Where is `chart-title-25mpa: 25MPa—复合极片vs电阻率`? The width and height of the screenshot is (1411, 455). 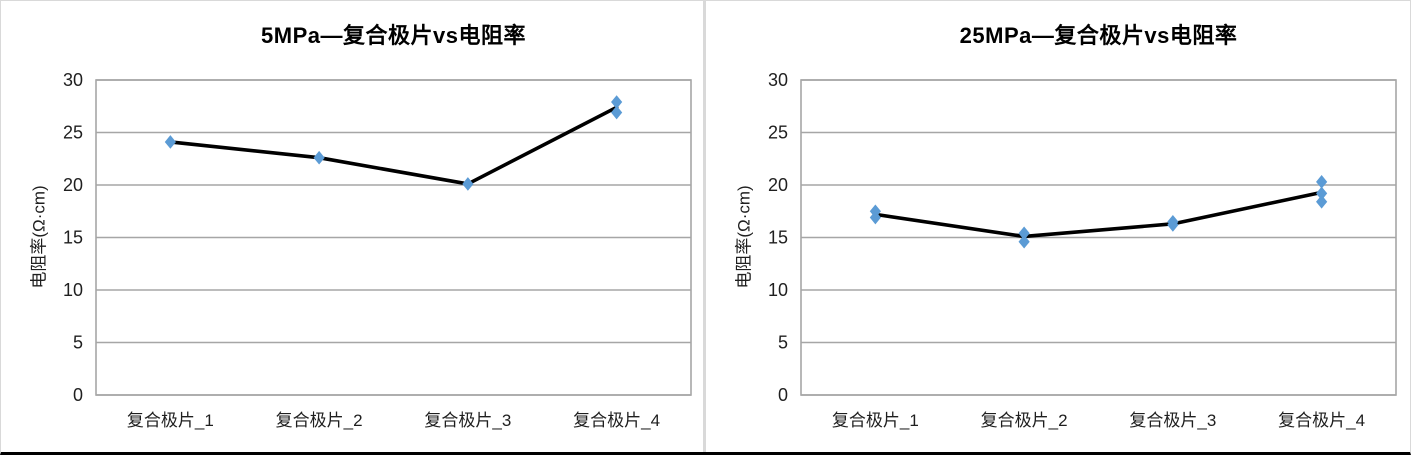 chart-title-25mpa: 25MPa—复合极片vs电阻率 is located at coordinates (1098, 35).